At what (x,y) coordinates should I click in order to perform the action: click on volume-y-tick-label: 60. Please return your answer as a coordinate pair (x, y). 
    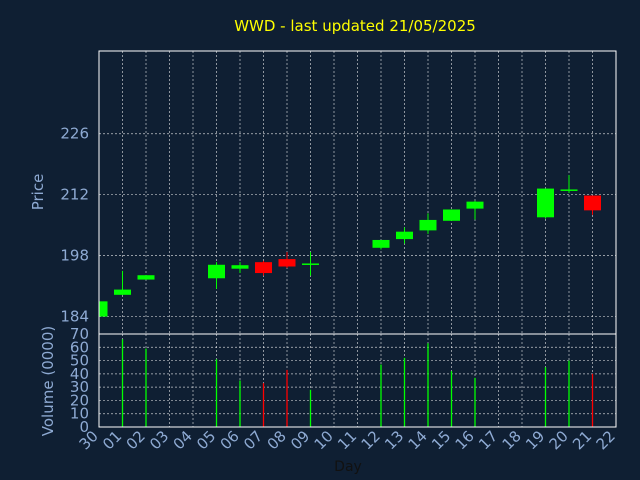
    Looking at the image, I should click on (79, 347).